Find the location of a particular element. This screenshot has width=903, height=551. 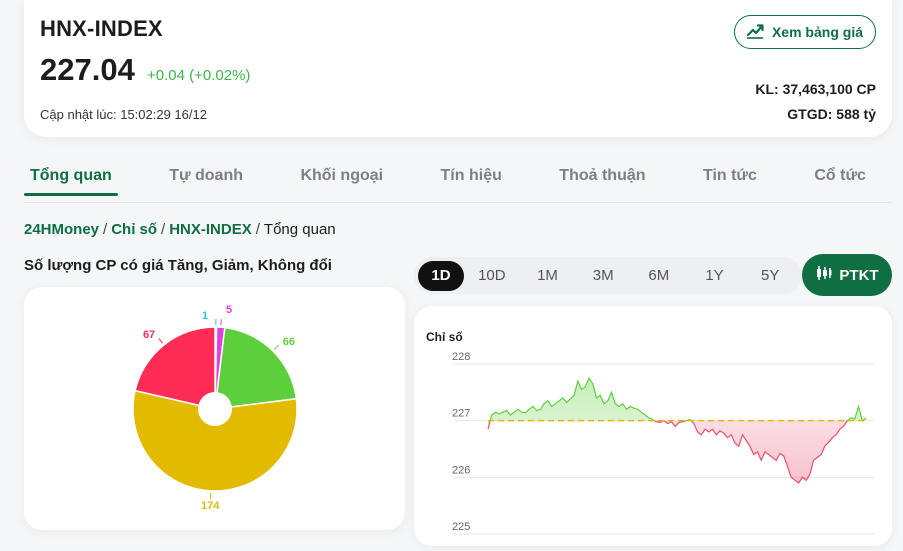

y-tick-225: 225 is located at coordinates (461, 527).